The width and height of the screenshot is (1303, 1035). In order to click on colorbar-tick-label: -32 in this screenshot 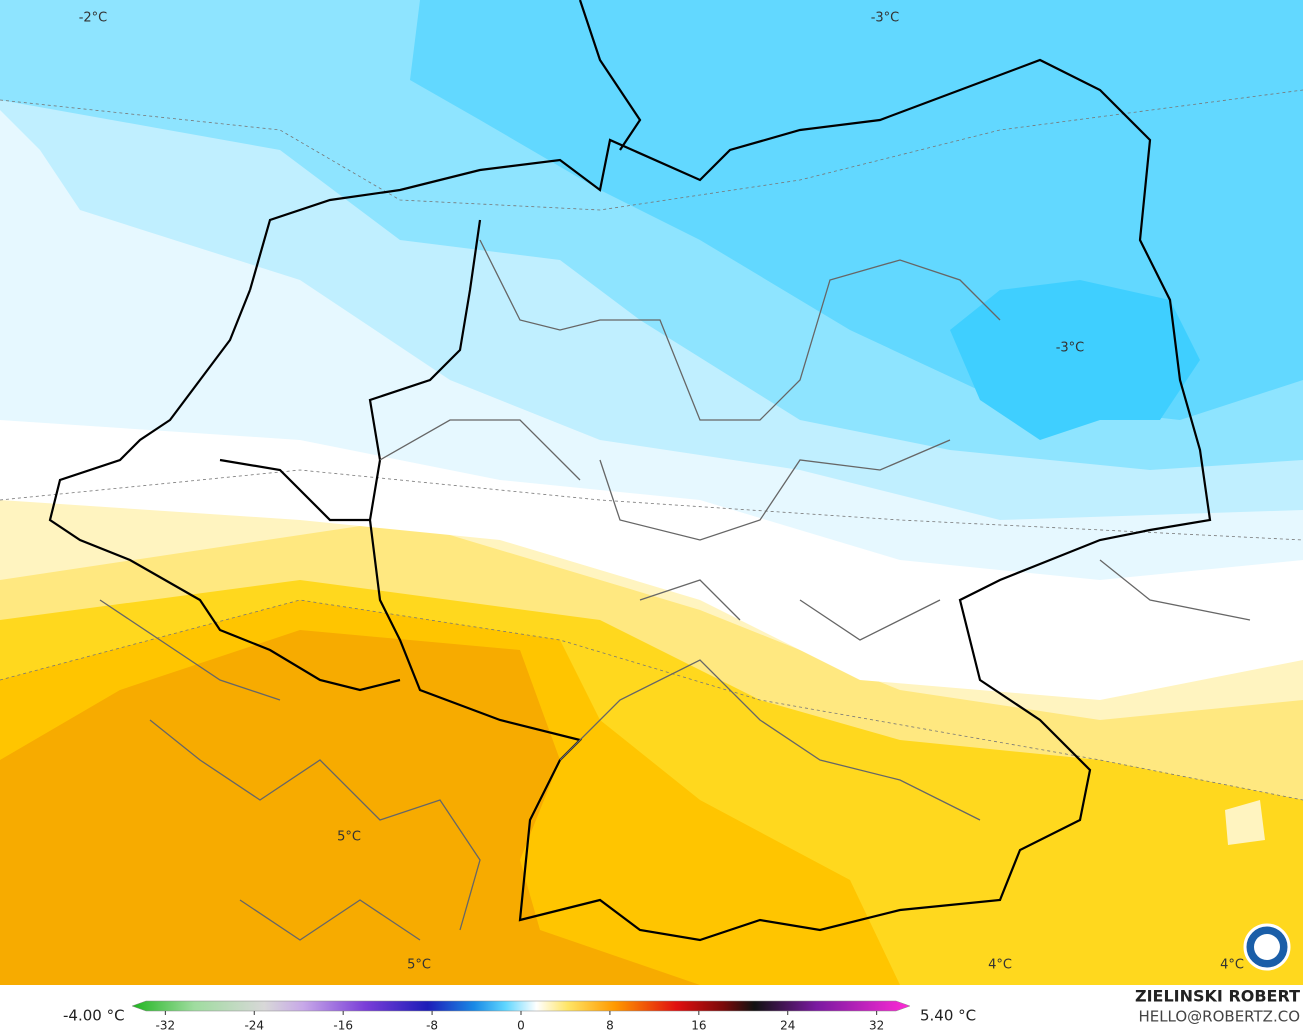, I will do `click(166, 1026)`.